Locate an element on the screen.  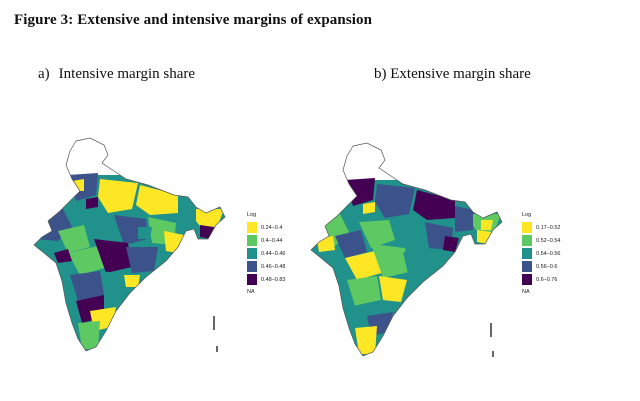
legend-label: 0.52–0.54 is located at coordinates (548, 240).